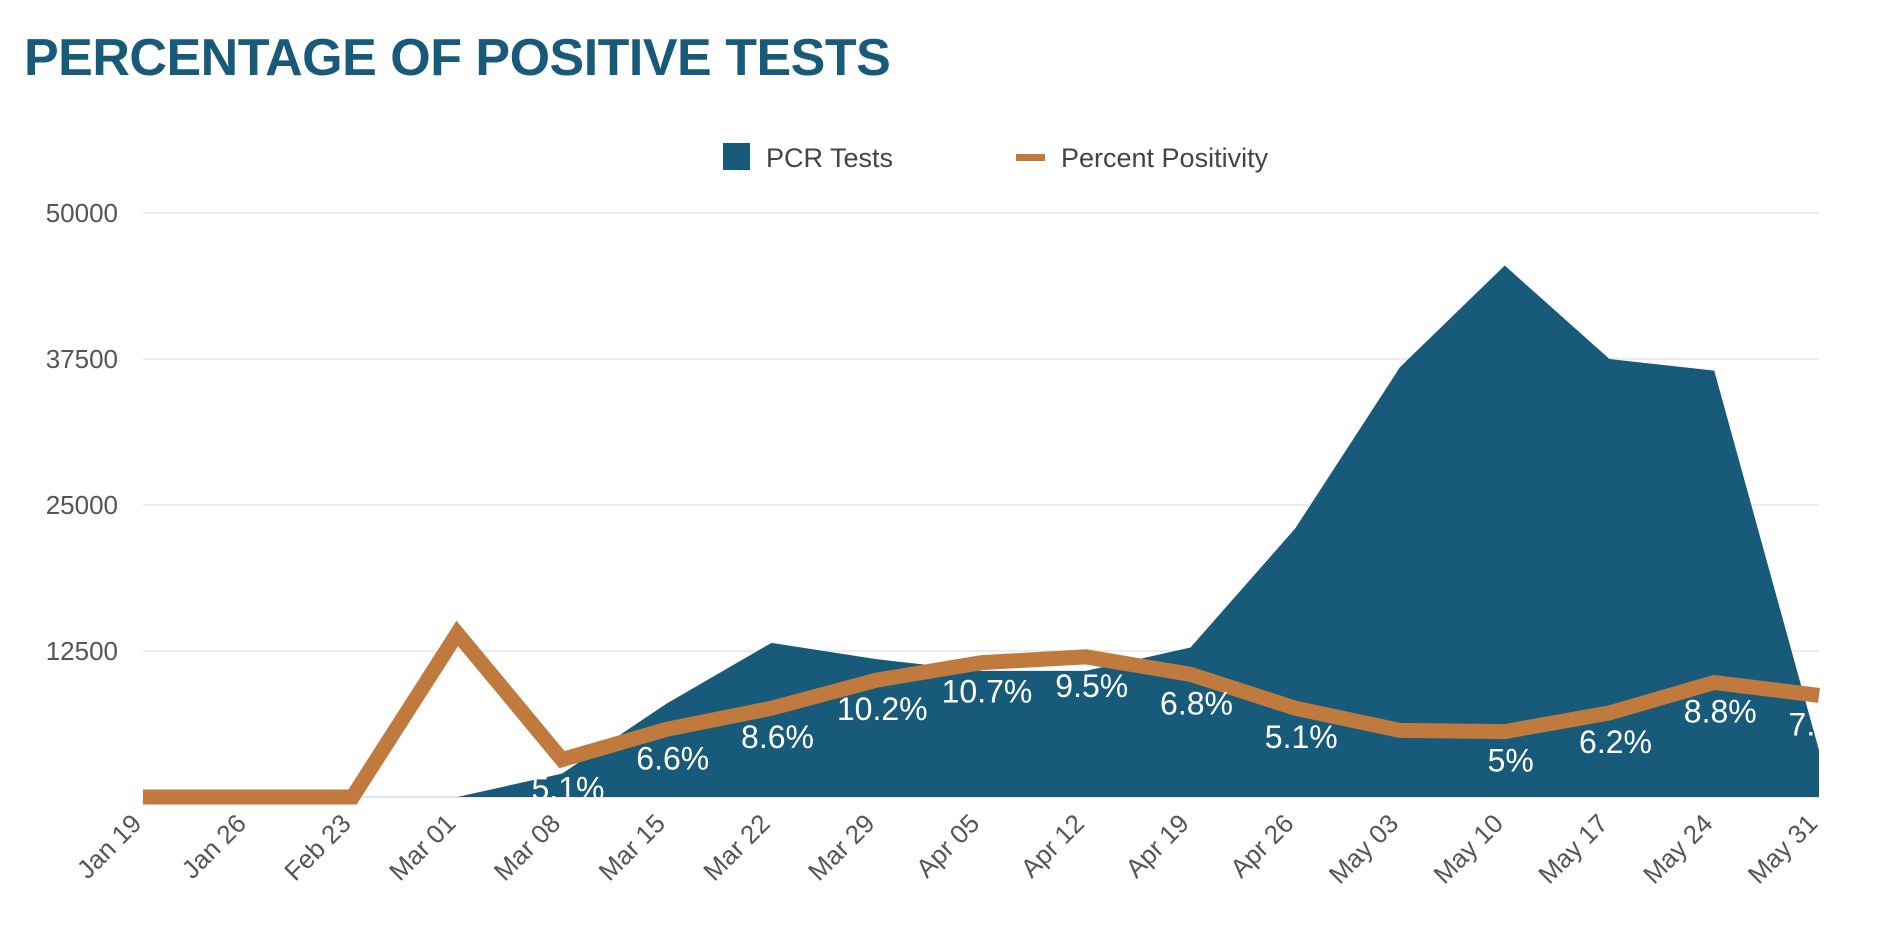 The width and height of the screenshot is (1898, 930). Describe the element at coordinates (829, 158) in the screenshot. I see `legend-label-pcr-tests: PCR Tests` at that location.